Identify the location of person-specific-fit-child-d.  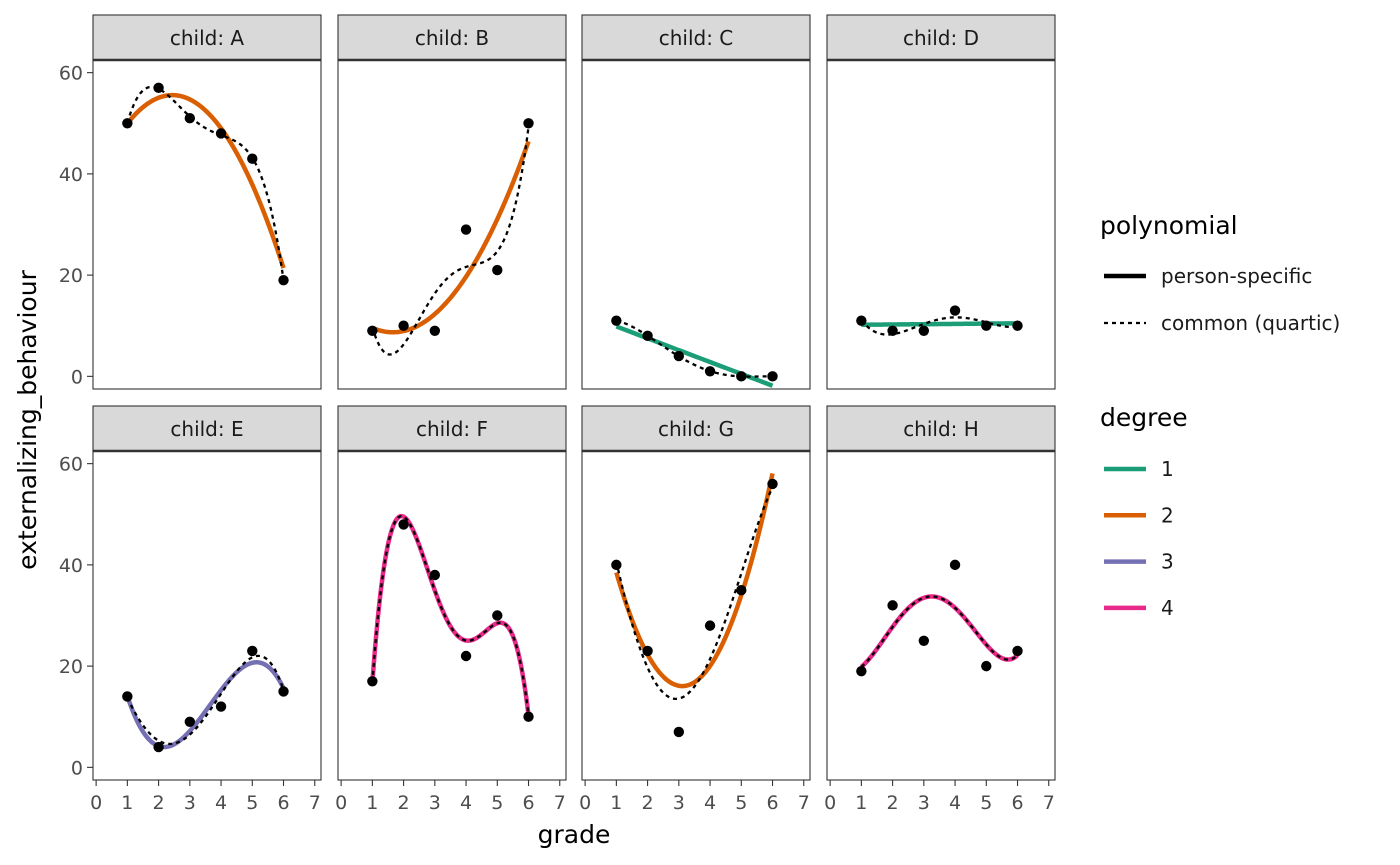
(939, 324).